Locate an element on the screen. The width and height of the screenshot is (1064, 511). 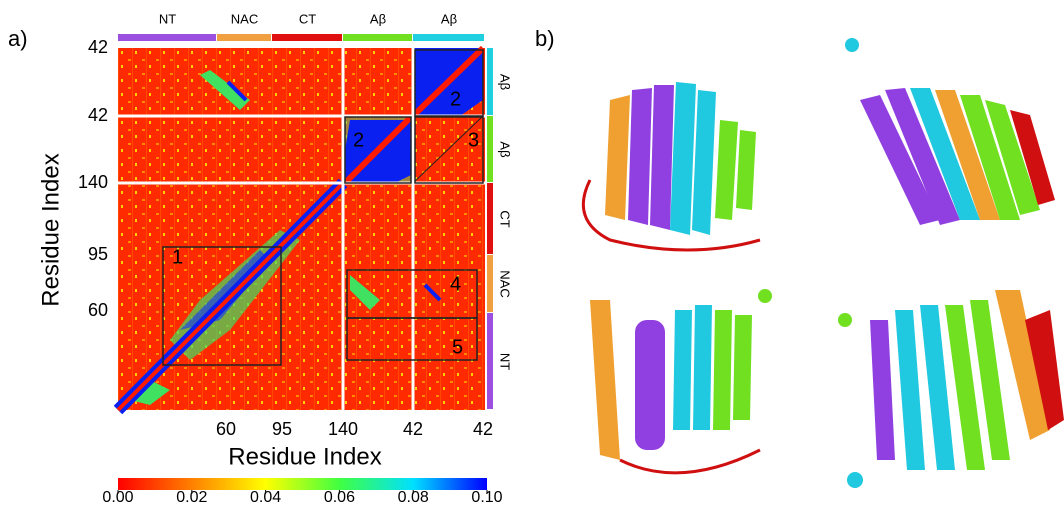
y-tick-label: 140 is located at coordinates (93, 182).